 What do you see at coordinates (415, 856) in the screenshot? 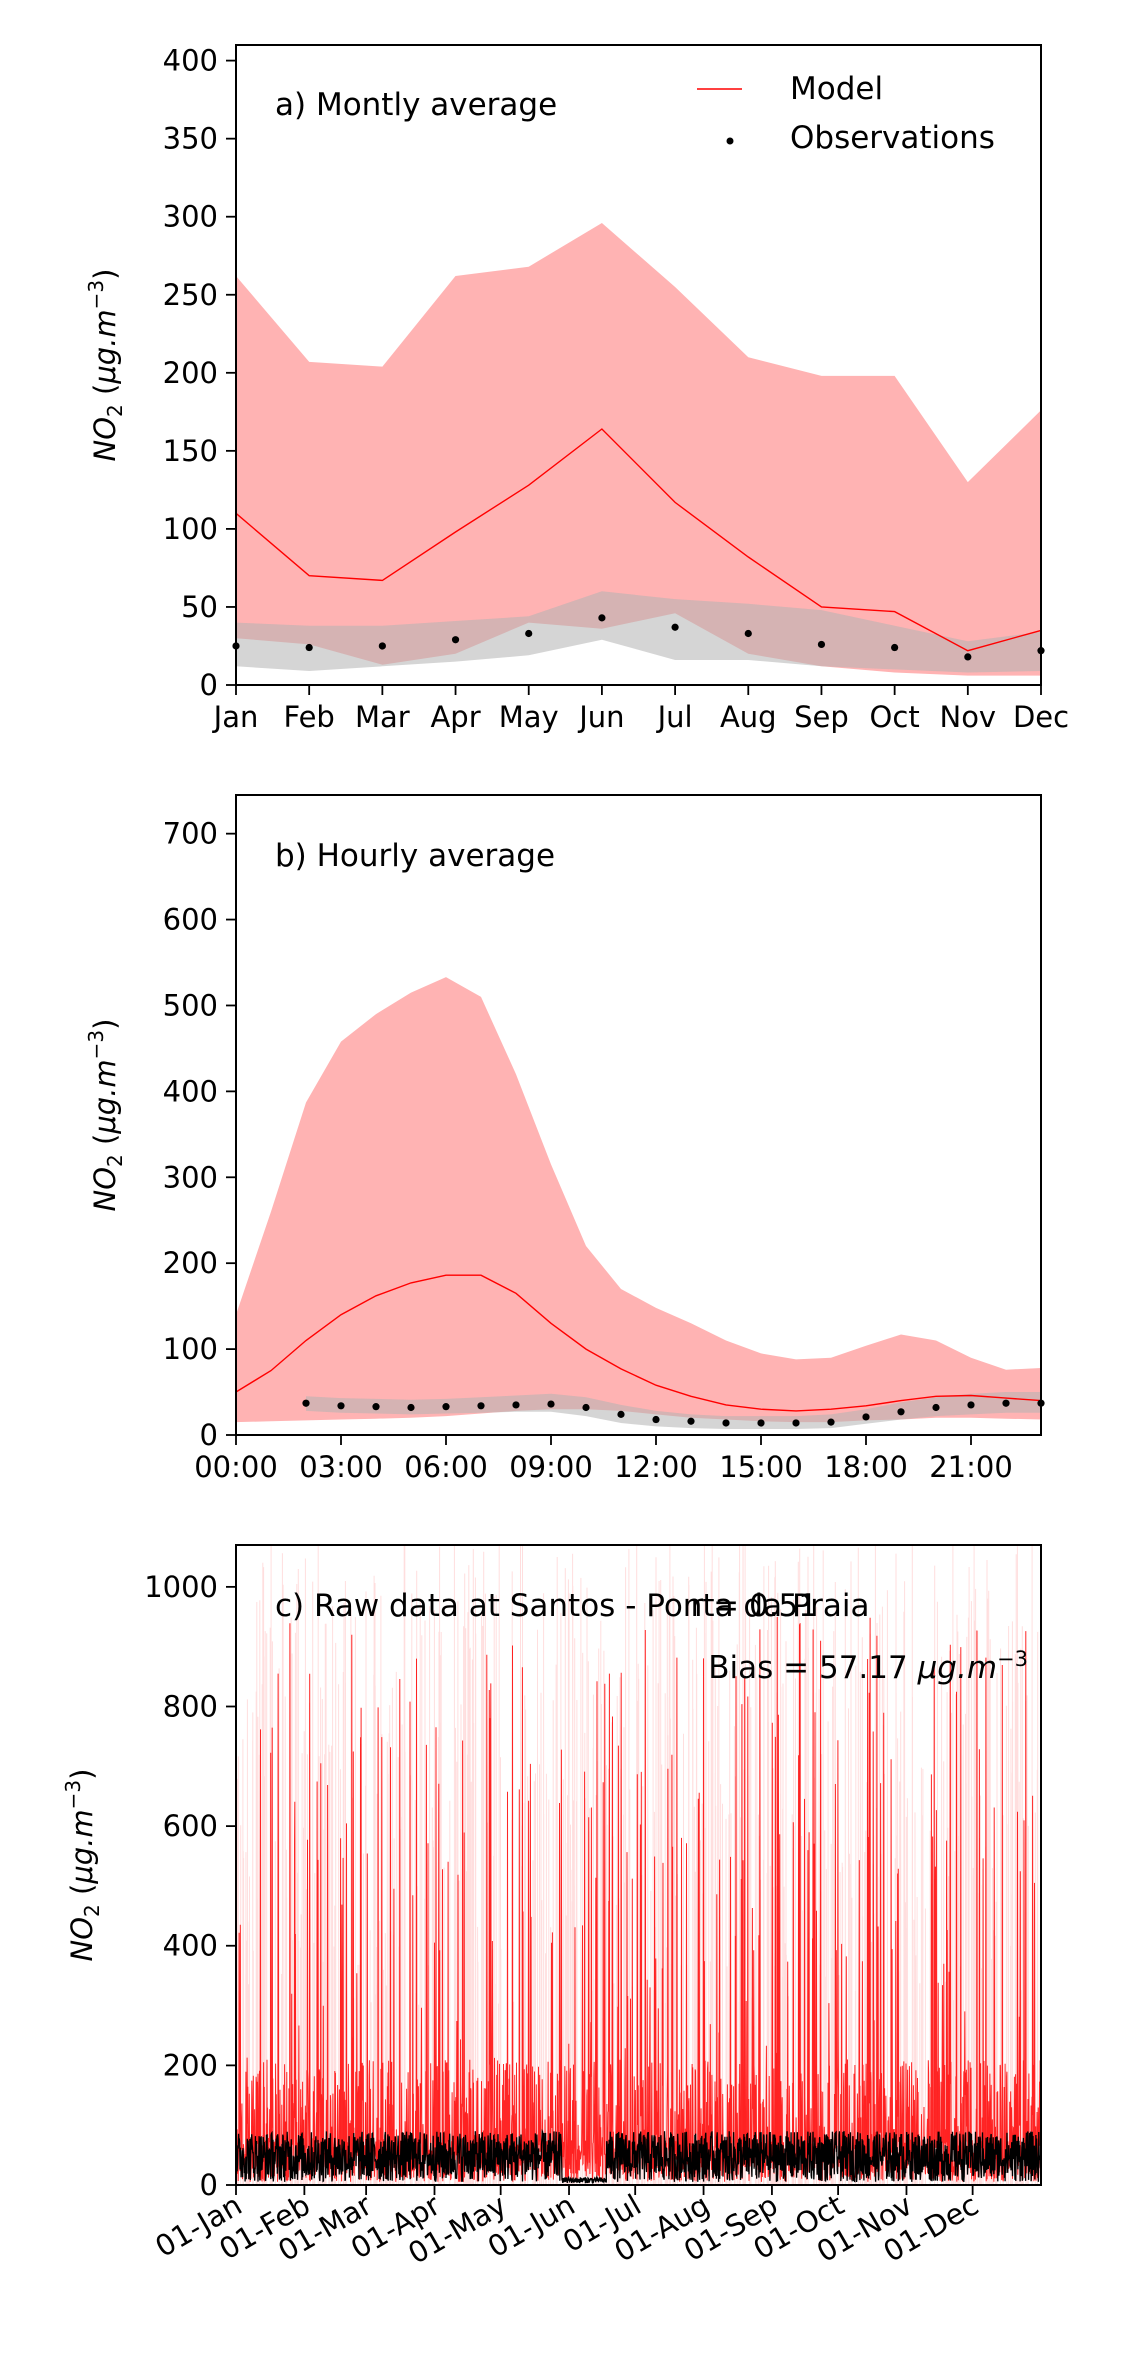
I see `panel-b-label: b) Hourly average` at bounding box center [415, 856].